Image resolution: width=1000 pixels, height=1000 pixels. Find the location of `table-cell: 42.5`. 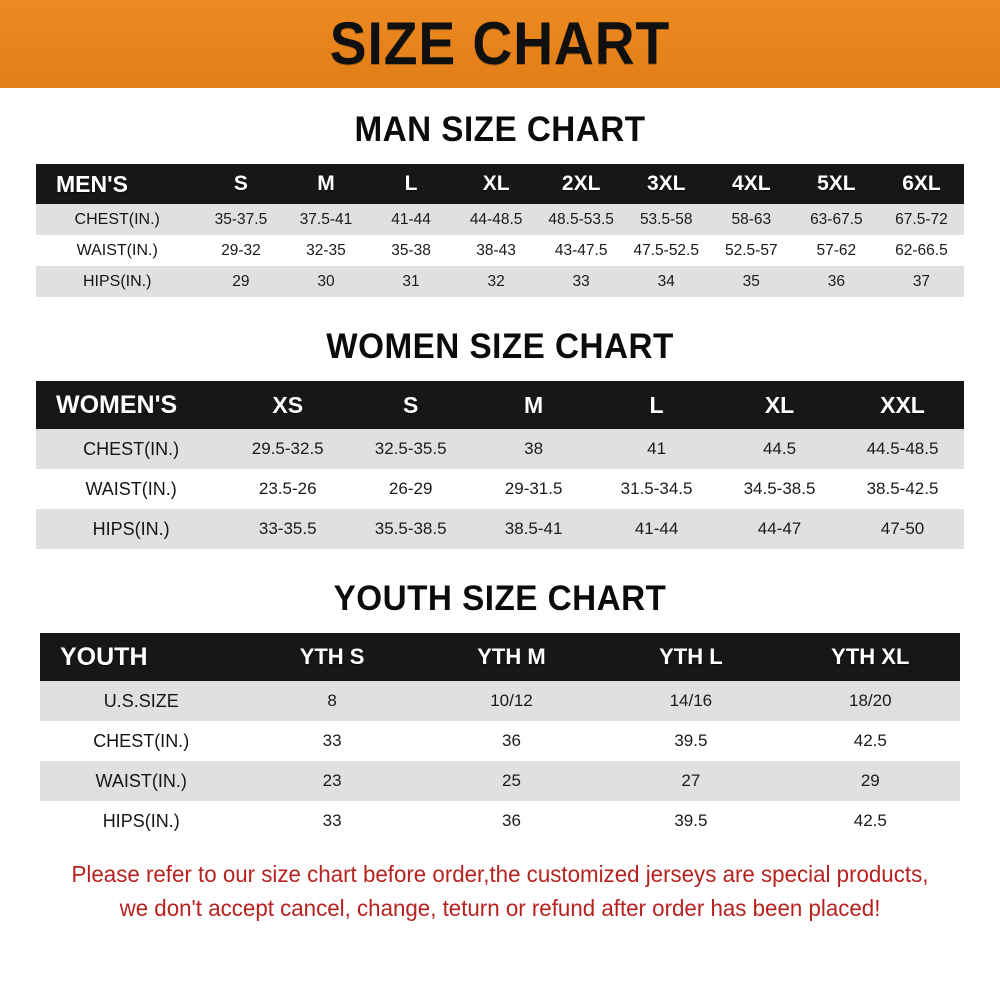

table-cell: 42.5 is located at coordinates (870, 820).